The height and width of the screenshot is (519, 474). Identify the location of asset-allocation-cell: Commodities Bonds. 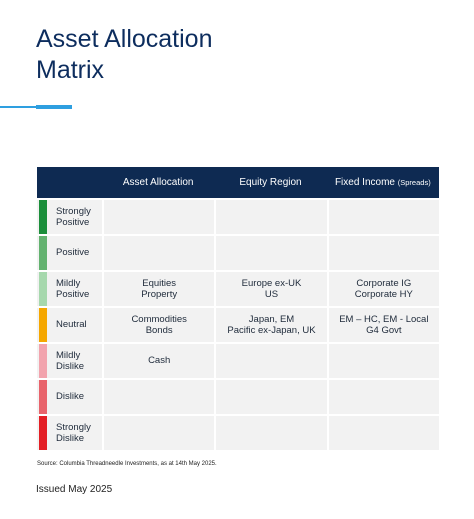
(158, 324).